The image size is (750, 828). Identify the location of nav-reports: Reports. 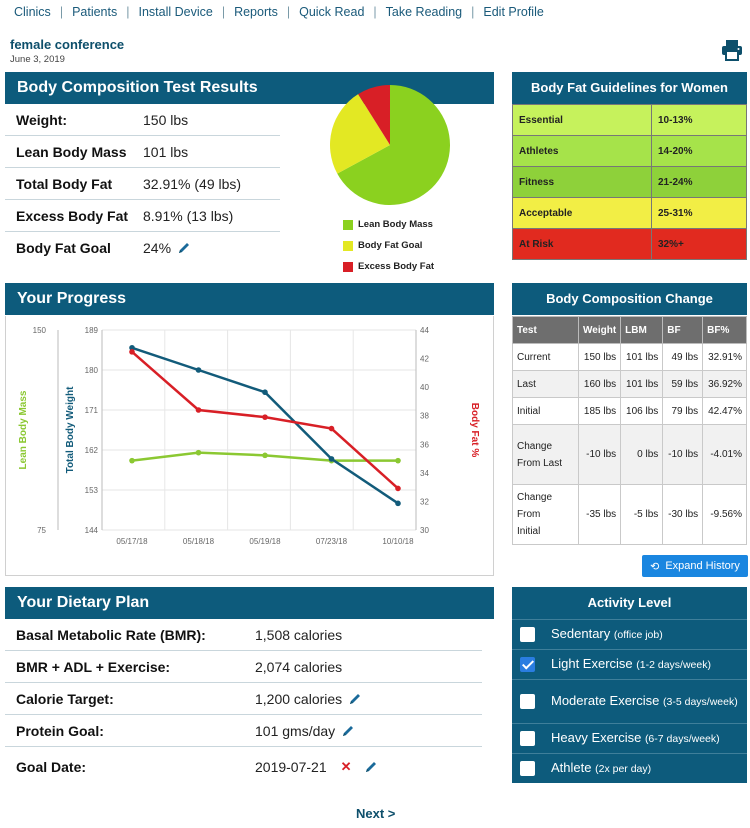
(256, 12).